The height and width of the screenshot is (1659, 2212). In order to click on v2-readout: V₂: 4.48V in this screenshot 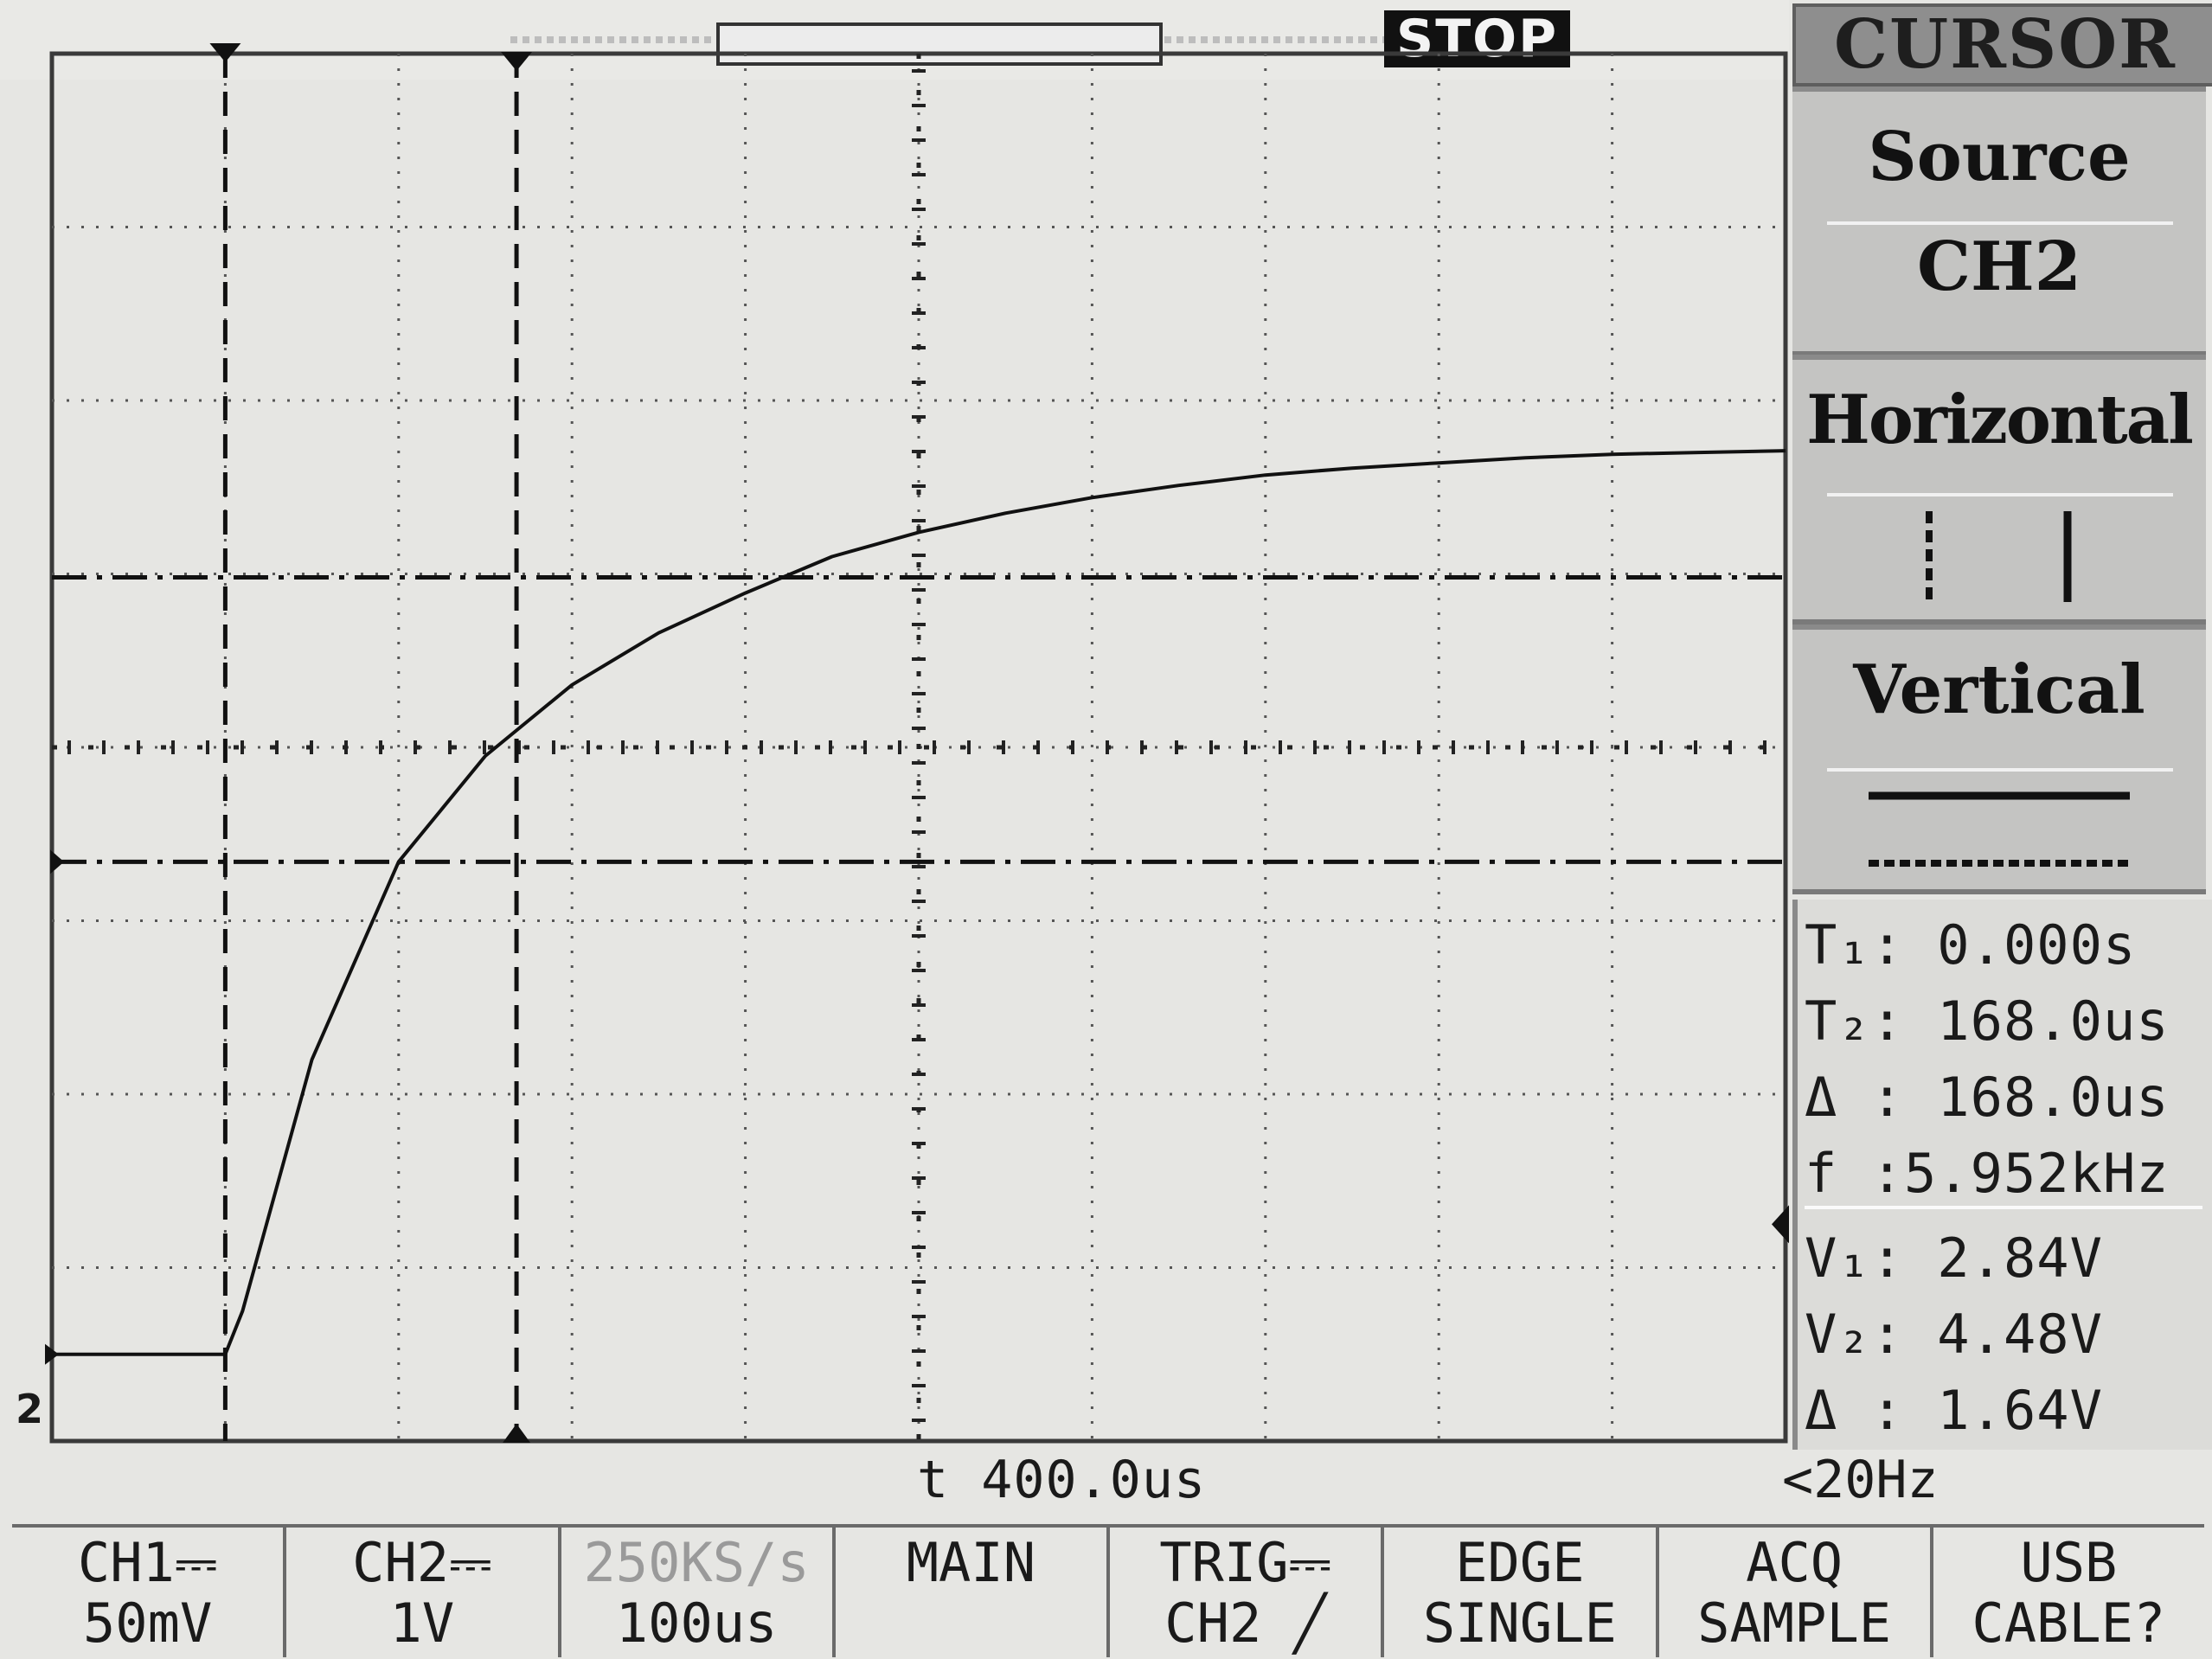, I will do `click(1954, 1335)`.